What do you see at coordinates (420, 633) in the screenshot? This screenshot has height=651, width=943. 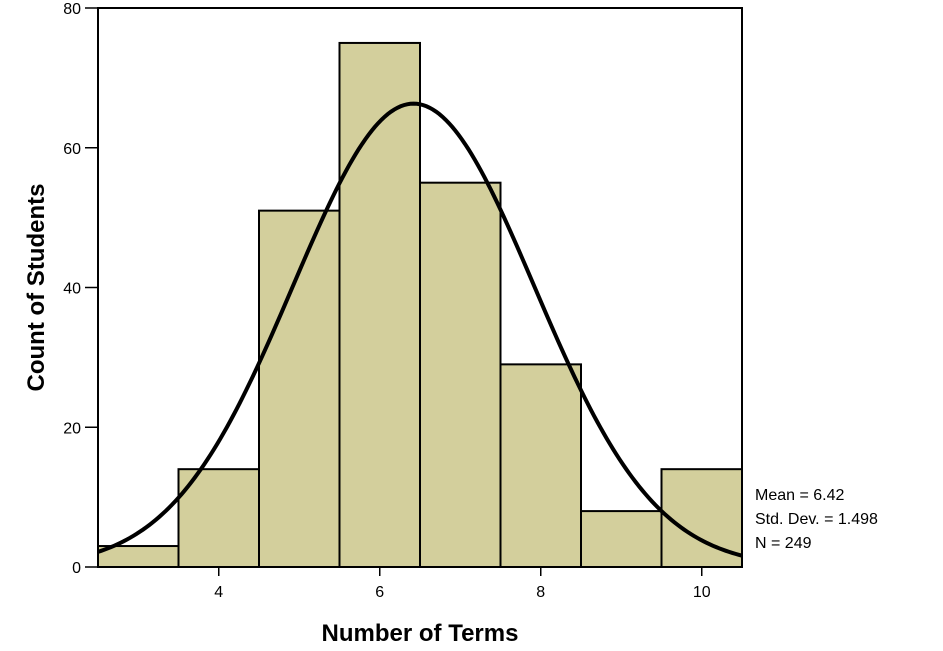 I see `x-axis-title: Number of Terms` at bounding box center [420, 633].